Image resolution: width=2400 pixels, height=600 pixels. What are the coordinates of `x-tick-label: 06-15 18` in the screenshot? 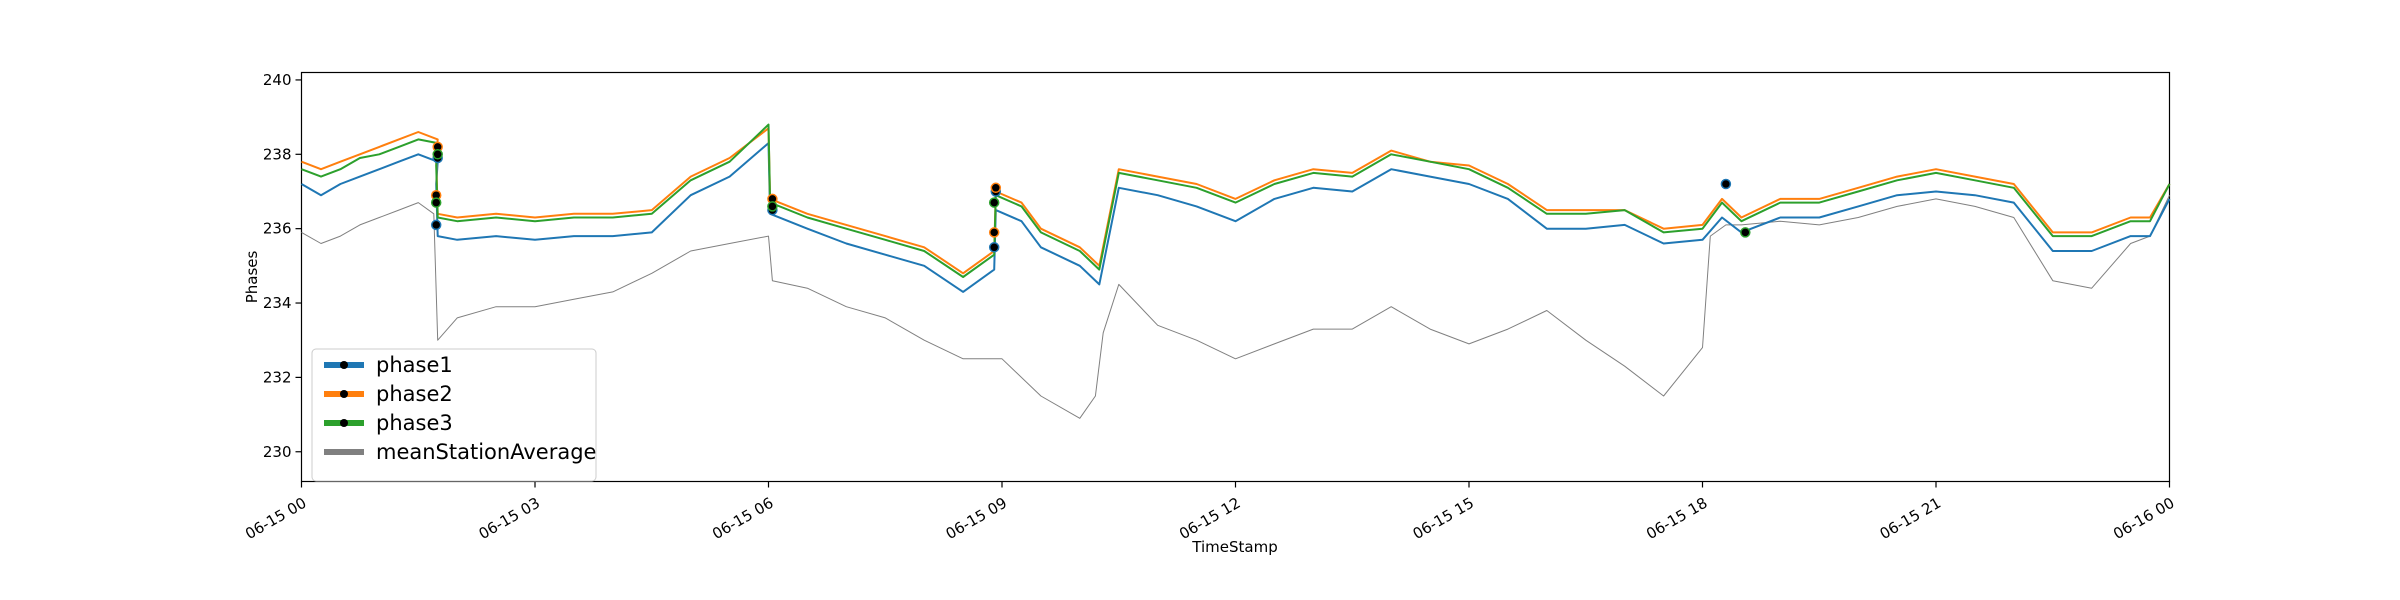 It's located at (1676, 518).